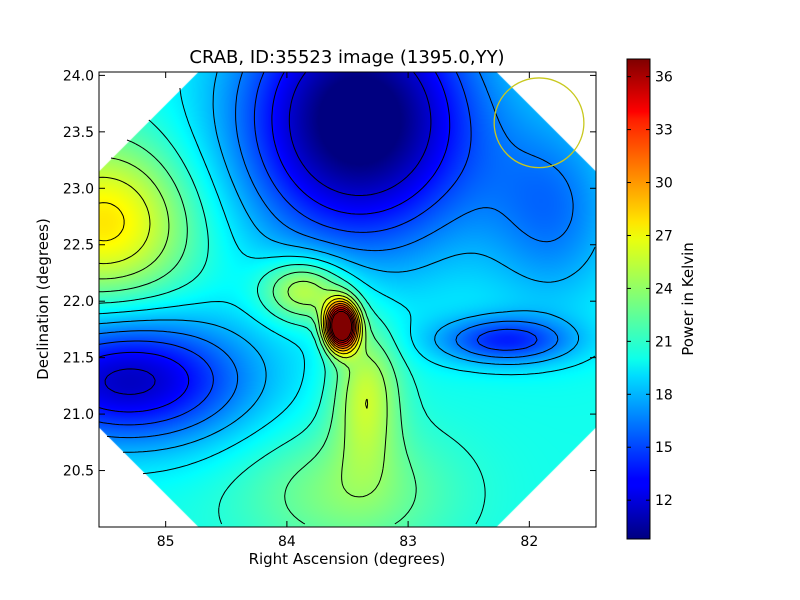 This screenshot has width=800, height=600. I want to click on colorbar-gradient, so click(638, 299).